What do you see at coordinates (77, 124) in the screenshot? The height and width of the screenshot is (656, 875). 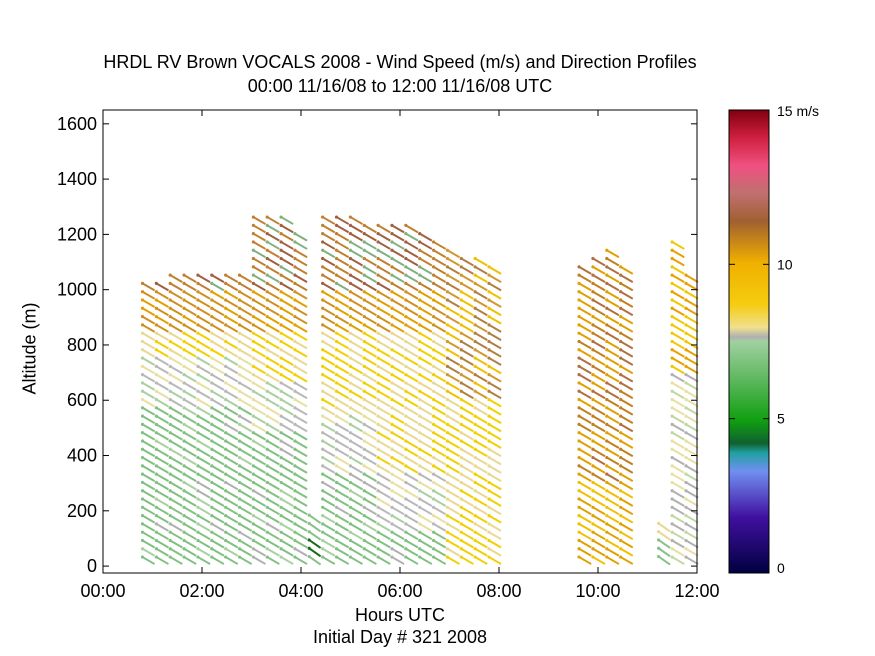 I see `y-tick-label: 1600` at bounding box center [77, 124].